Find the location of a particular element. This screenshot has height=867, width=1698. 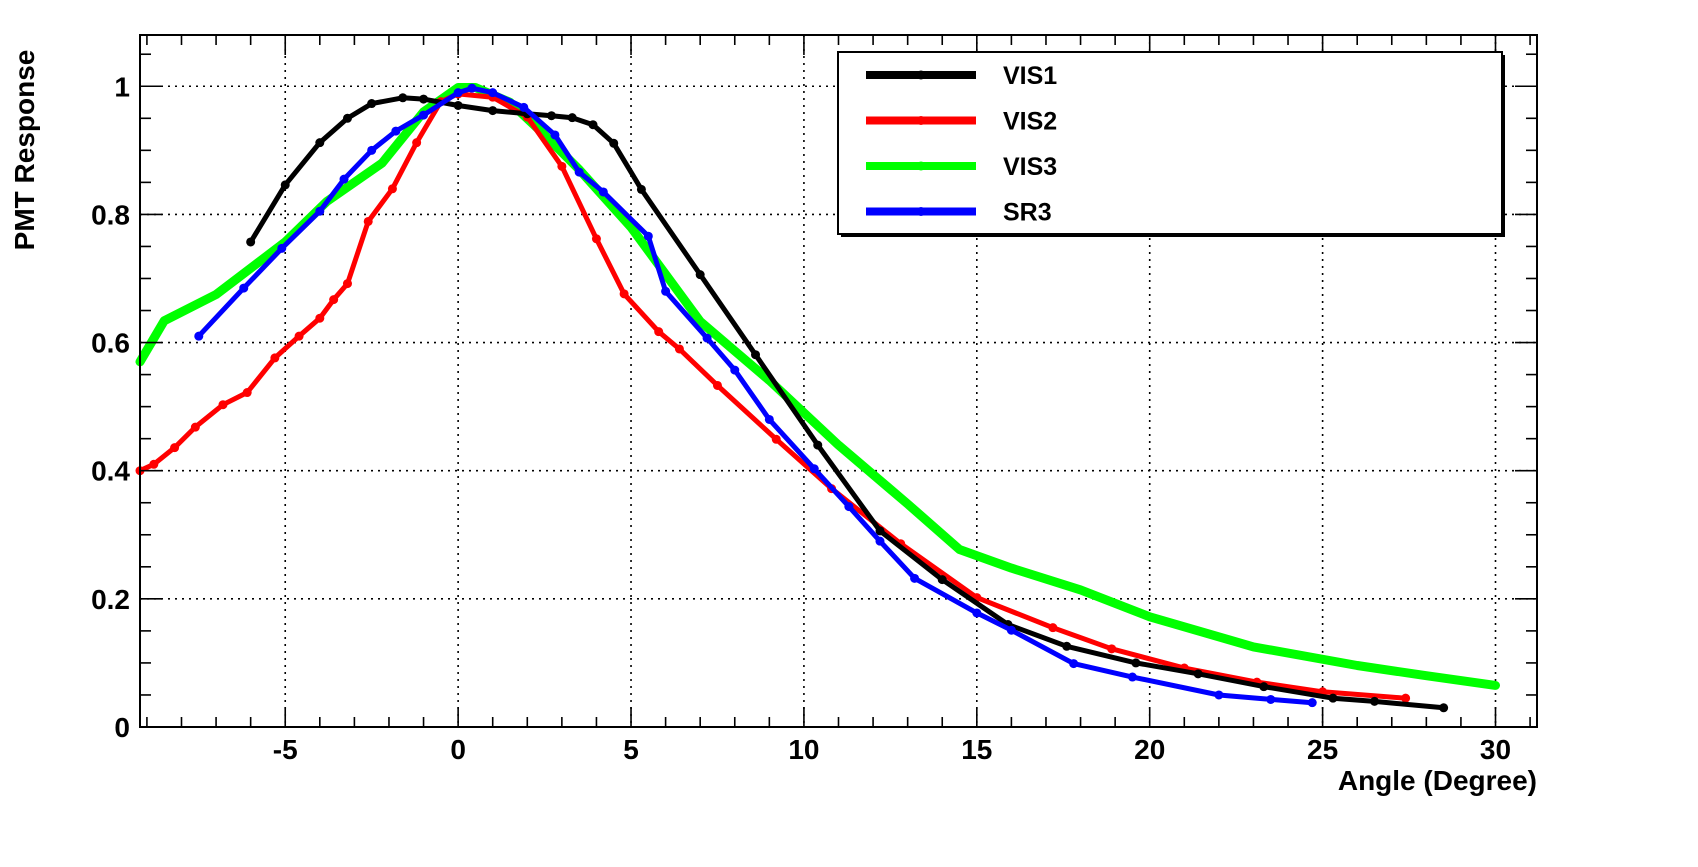

legend-item-sr3: SR3 is located at coordinates (959, 213).